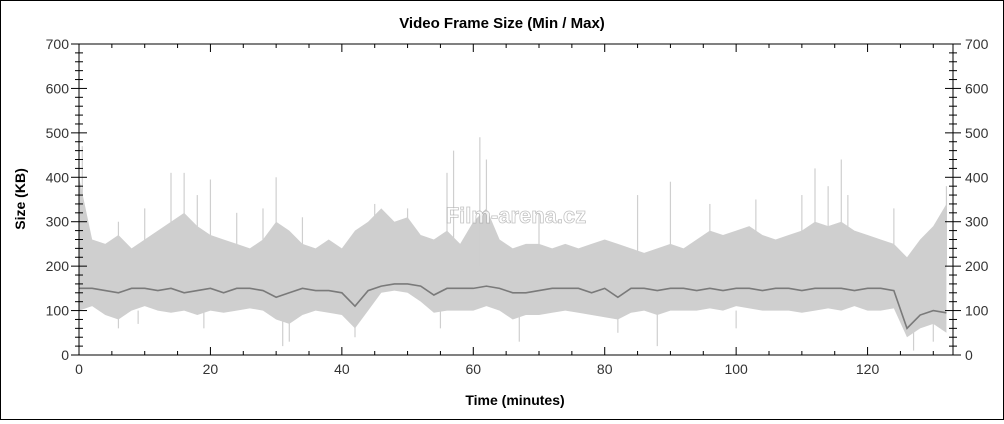 This screenshot has width=1004, height=424. What do you see at coordinates (977, 88) in the screenshot?
I see `y-tick-label-right: 600` at bounding box center [977, 88].